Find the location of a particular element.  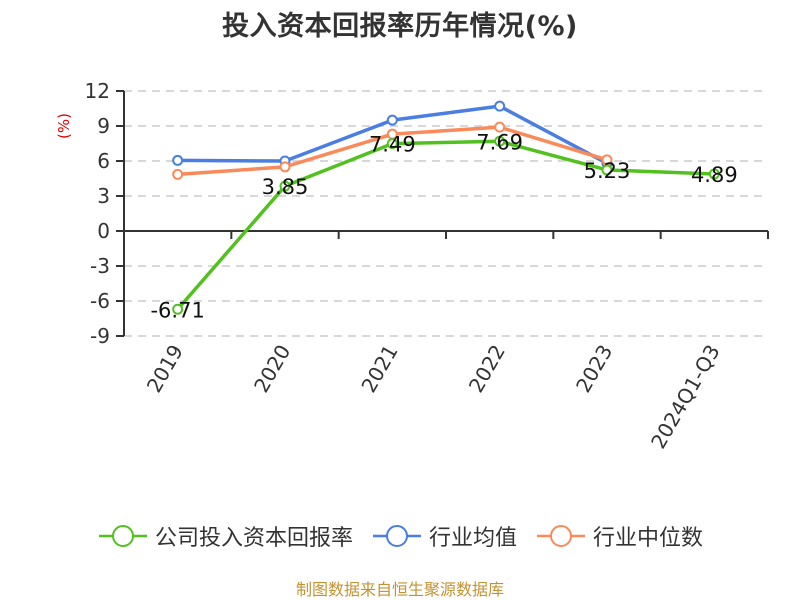

data-label: -6.71 is located at coordinates (177, 310).